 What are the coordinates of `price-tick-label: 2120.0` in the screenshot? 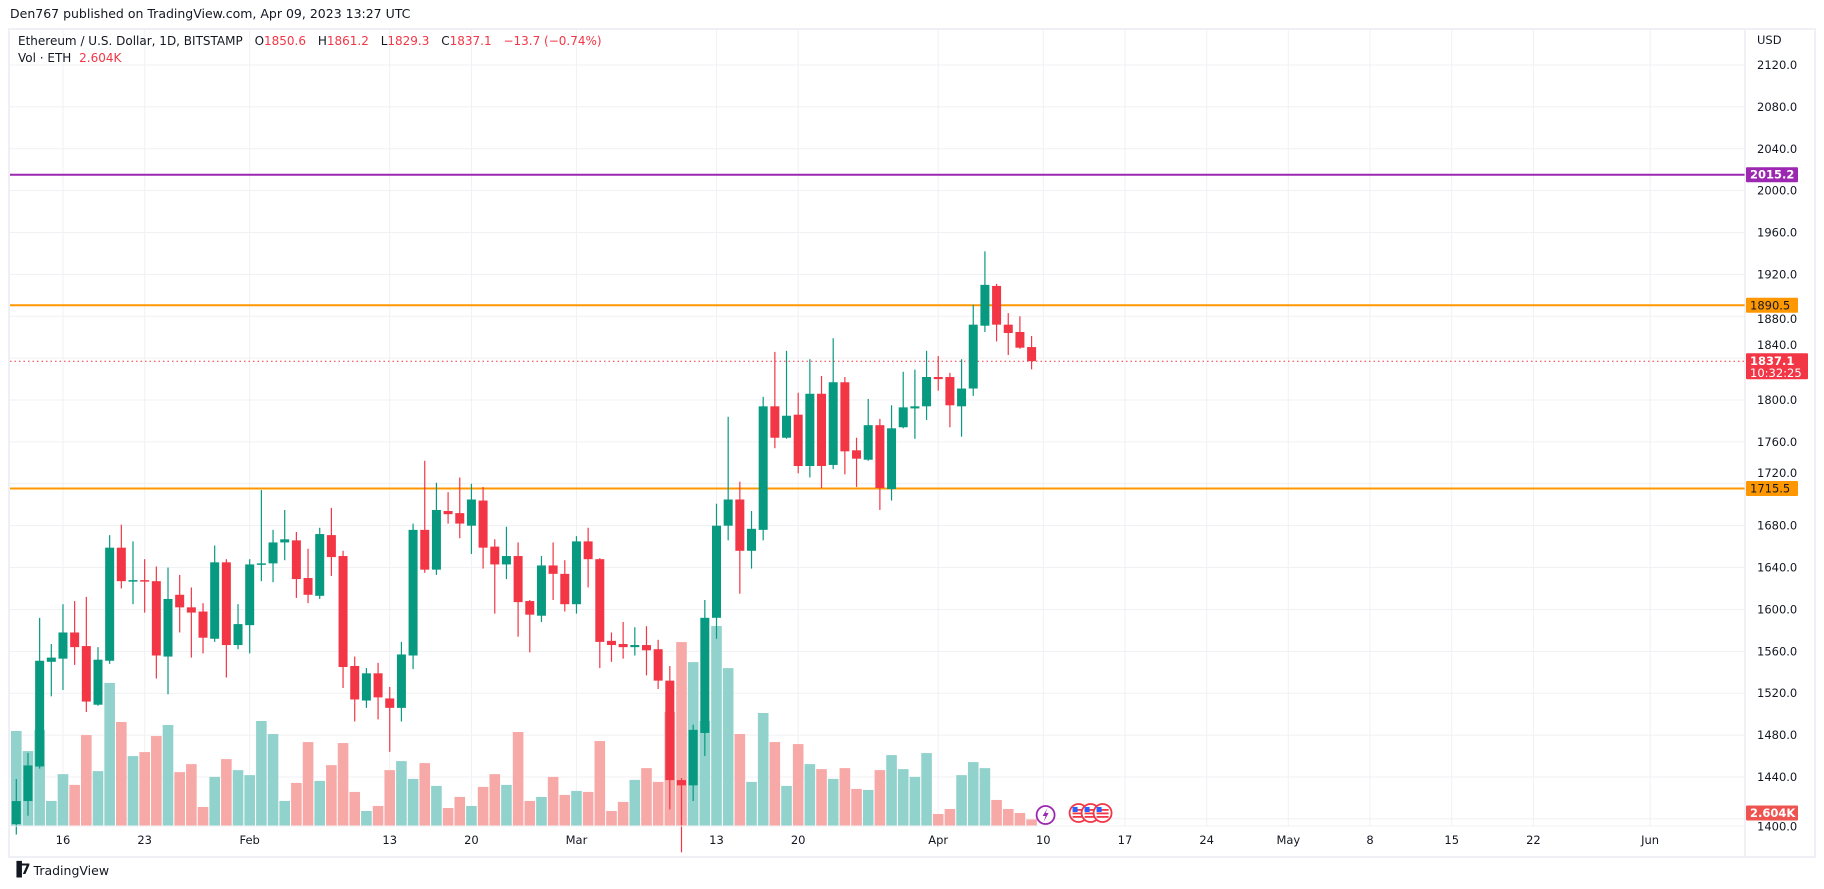 It's located at (1777, 65).